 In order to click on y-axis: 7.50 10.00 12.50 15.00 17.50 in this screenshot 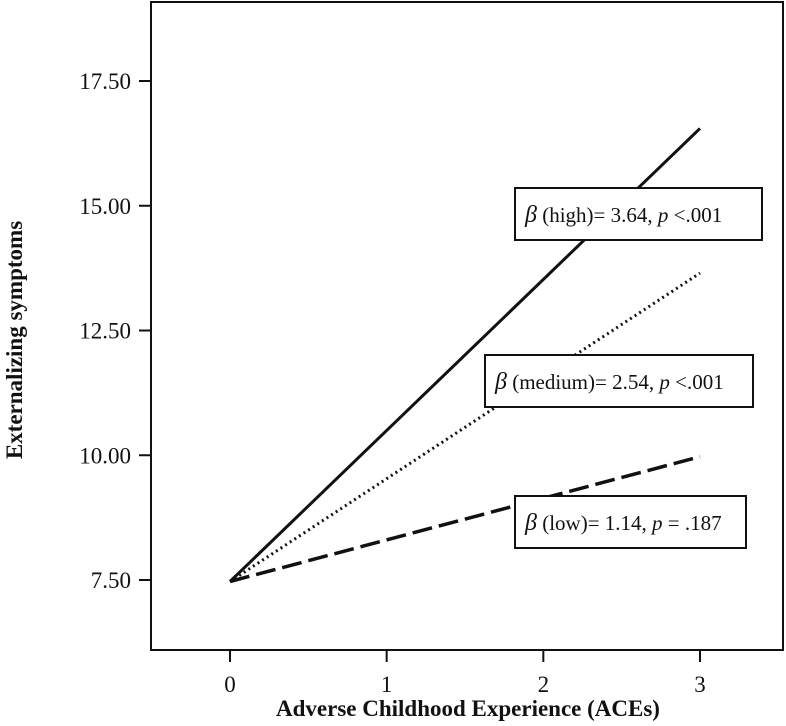, I will do `click(115, 331)`.